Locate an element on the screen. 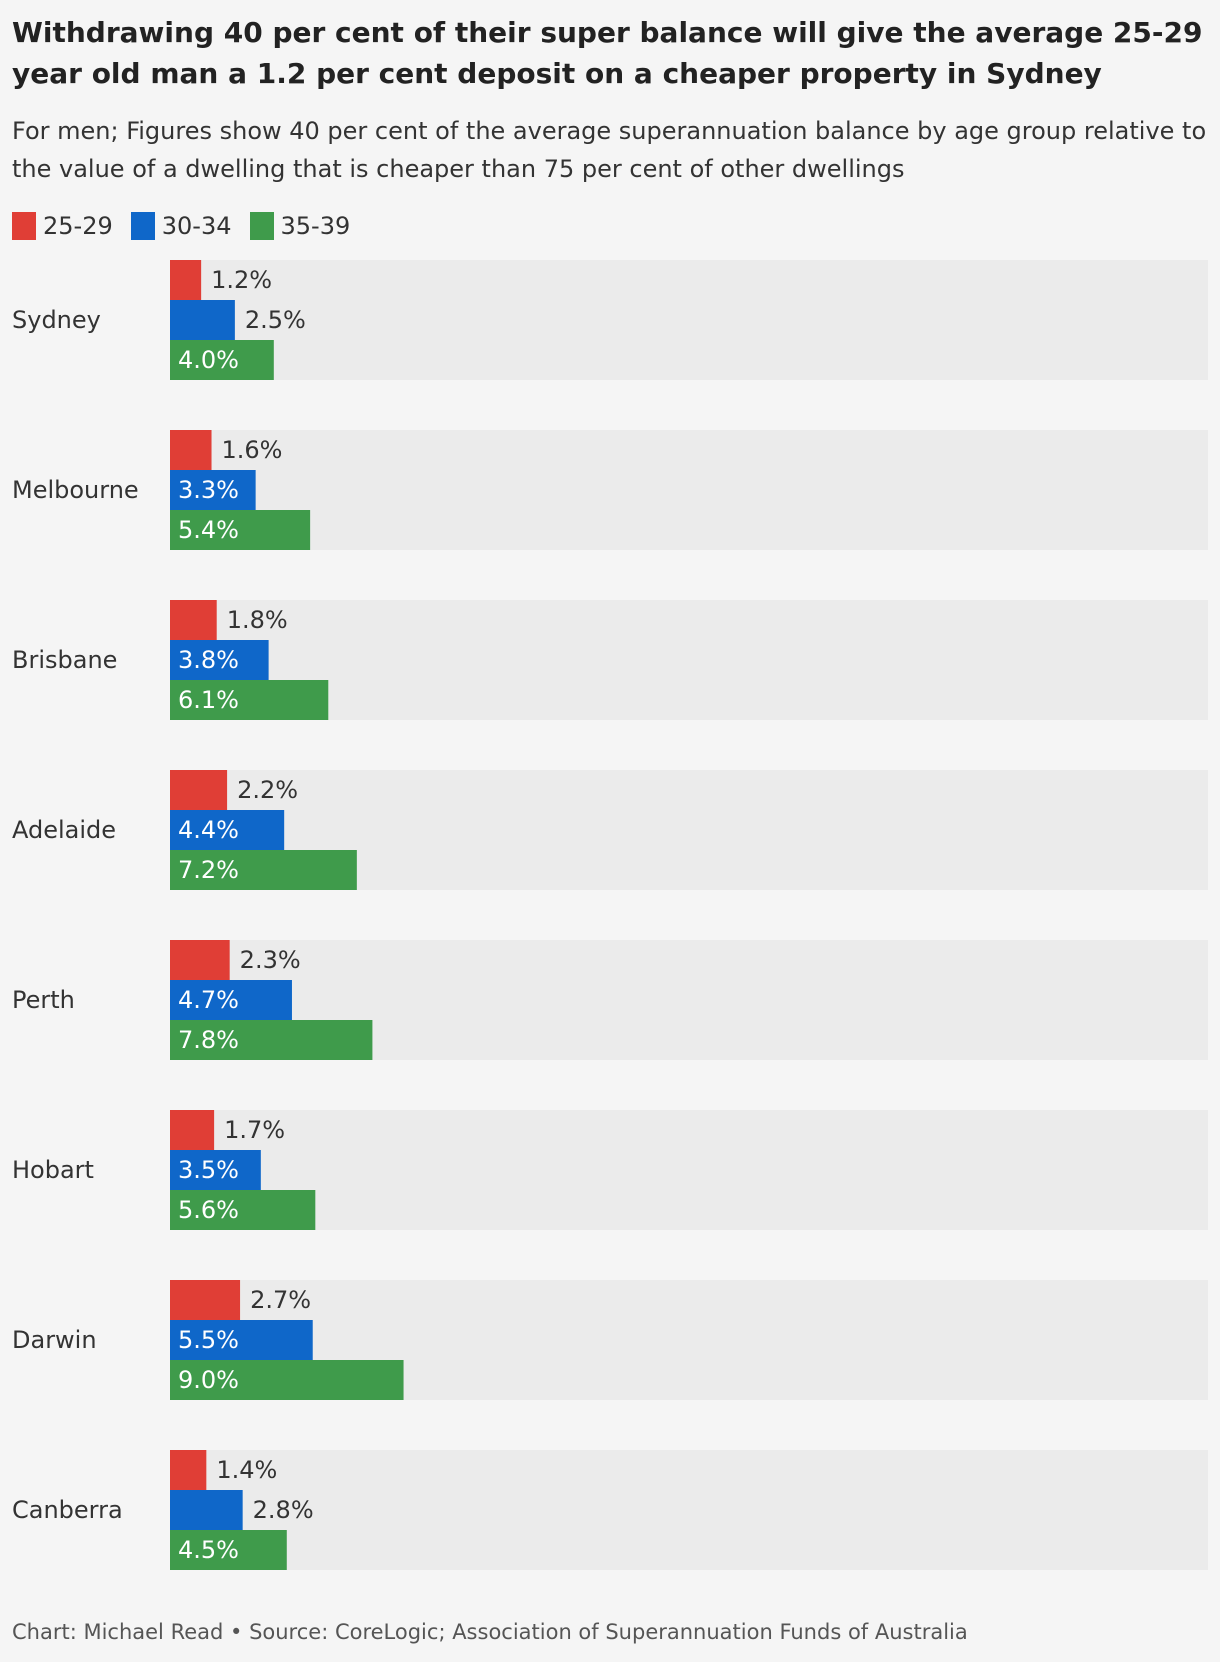 Image resolution: width=1220 pixels, height=1662 pixels. city-label-adelaide: Adelaide is located at coordinates (64, 830).